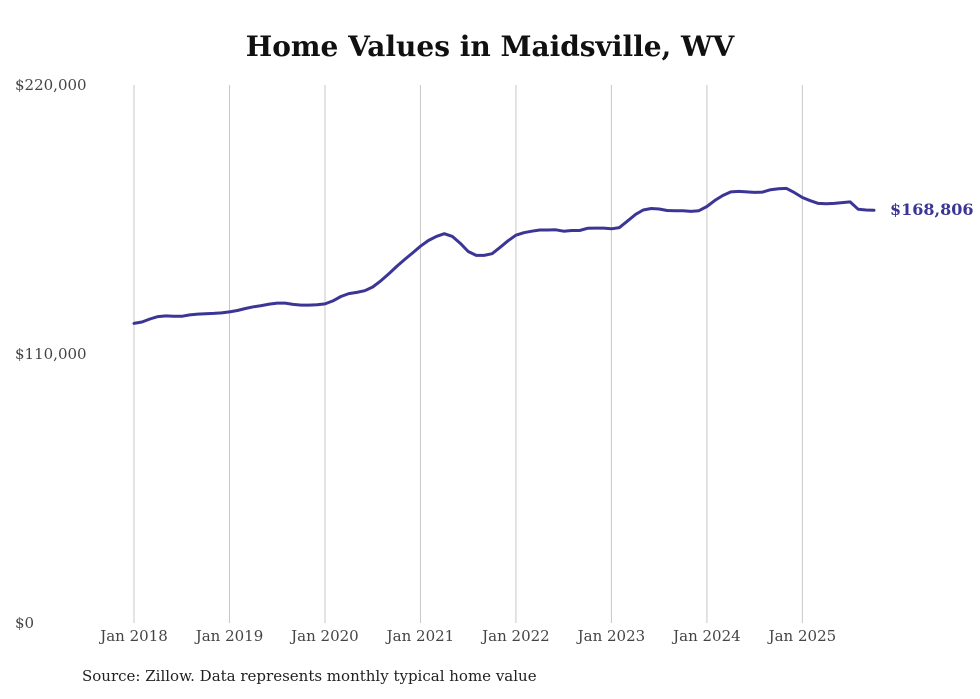 The width and height of the screenshot is (980, 699). Describe the element at coordinates (706, 636) in the screenshot. I see `x-tick-label: Jan 2024` at that location.